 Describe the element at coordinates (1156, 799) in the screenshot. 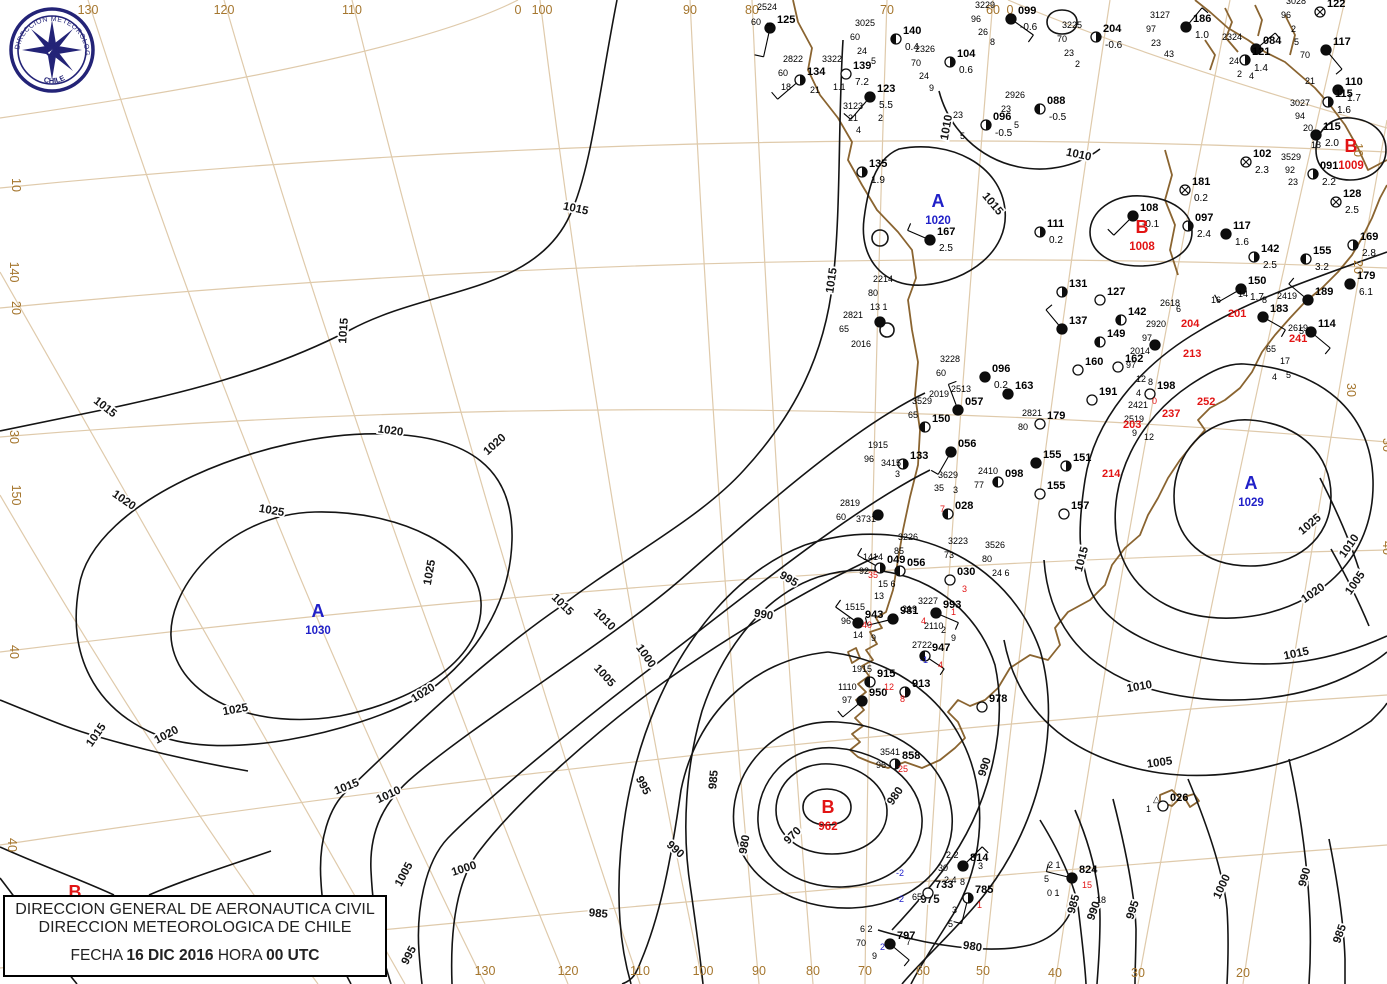

I see `station-data-value: △` at that location.